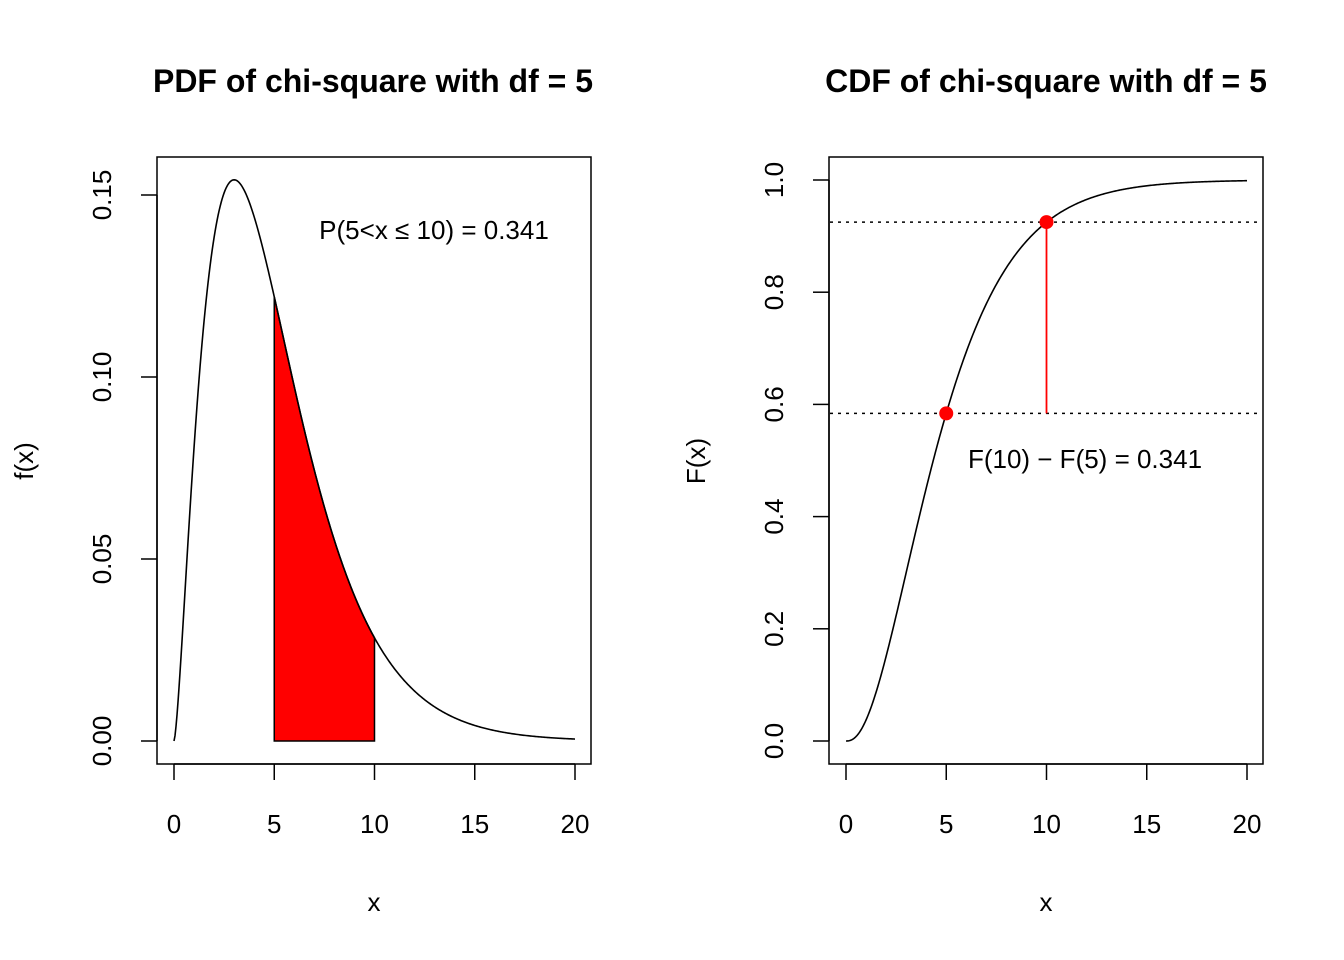  Describe the element at coordinates (774, 292) in the screenshot. I see `cdf-y-tick-label: 0.8` at that location.